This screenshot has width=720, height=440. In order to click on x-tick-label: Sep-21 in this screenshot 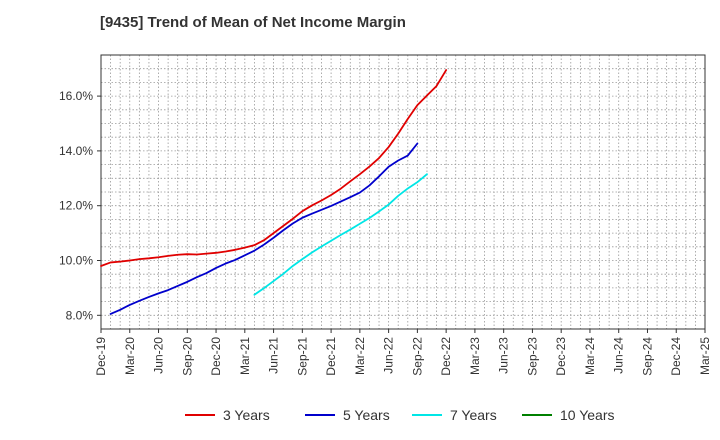, I will do `click(302, 356)`.